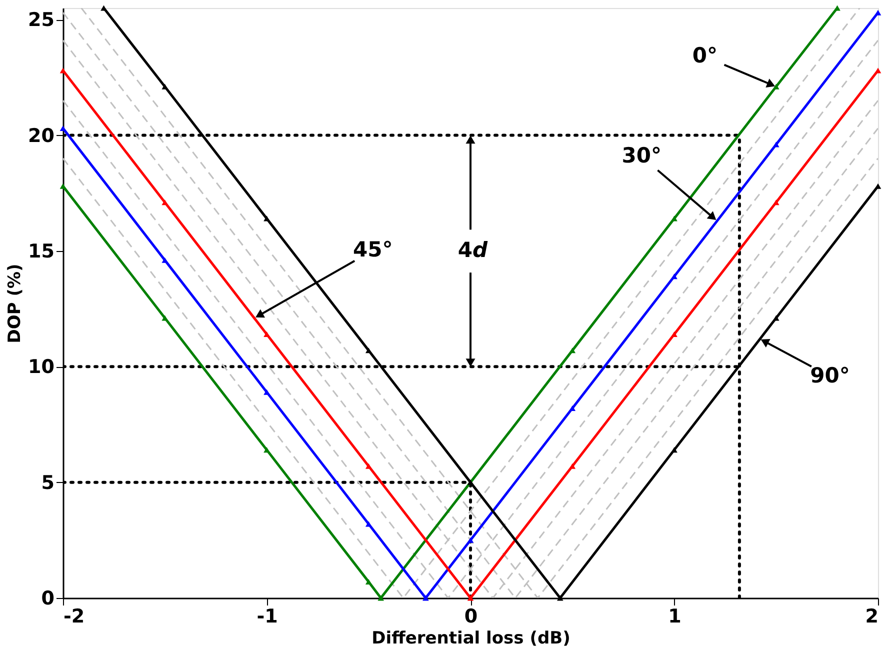 The width and height of the screenshot is (887, 651). What do you see at coordinates (471, 617) in the screenshot?
I see `x-tick-label: 0` at bounding box center [471, 617].